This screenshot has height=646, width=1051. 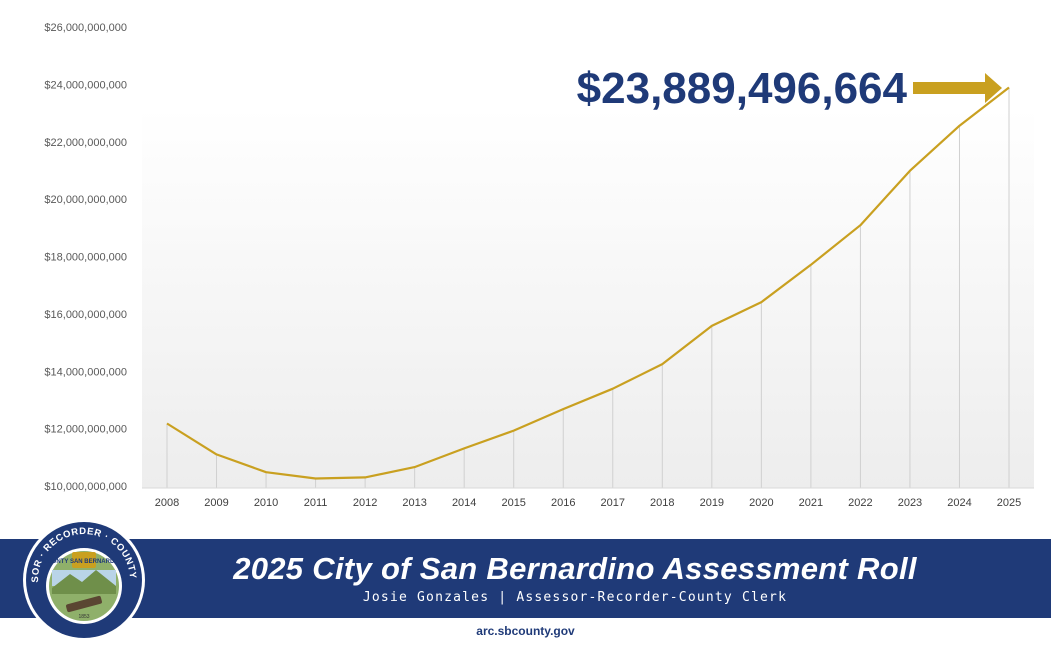 What do you see at coordinates (85, 200) in the screenshot?
I see `y-tick-label: $20,000,000,000` at bounding box center [85, 200].